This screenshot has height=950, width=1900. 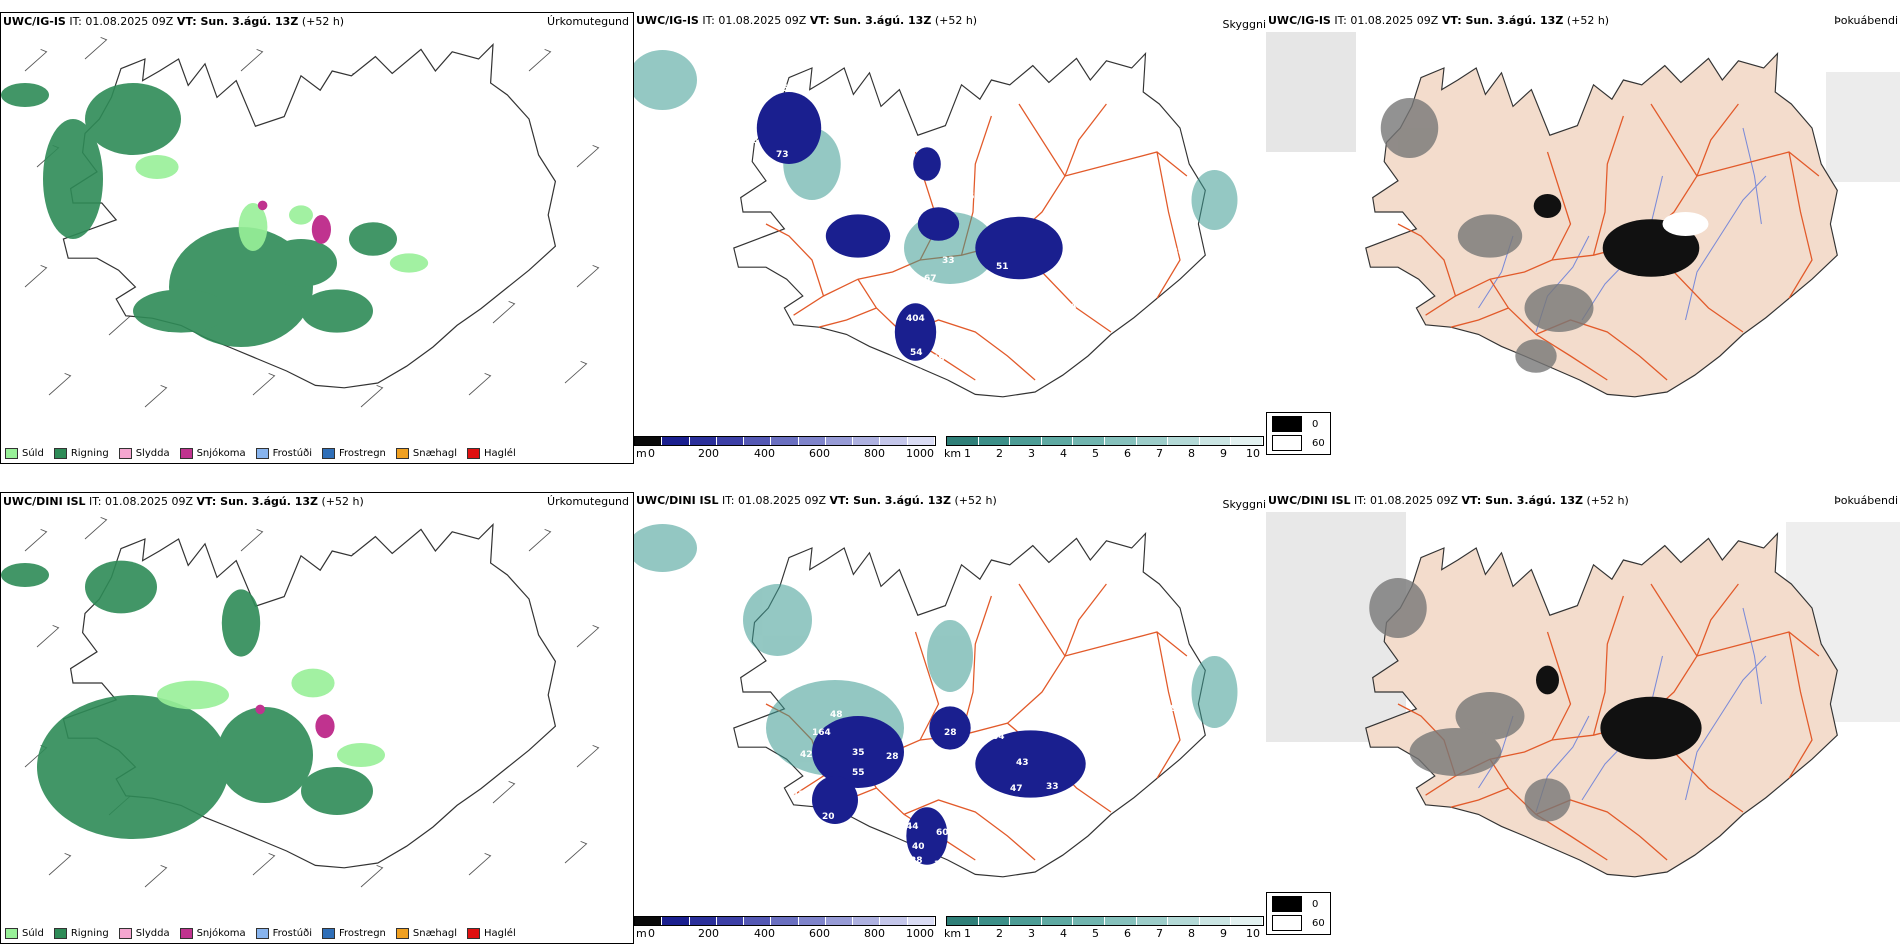 I want to click on height-colorbar-strip, so click(x=785, y=441).